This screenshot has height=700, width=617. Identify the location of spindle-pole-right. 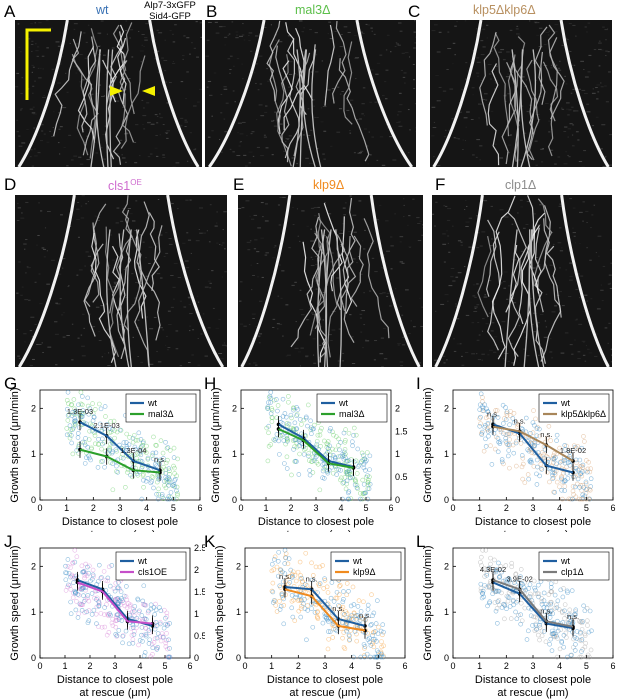
(174, 93).